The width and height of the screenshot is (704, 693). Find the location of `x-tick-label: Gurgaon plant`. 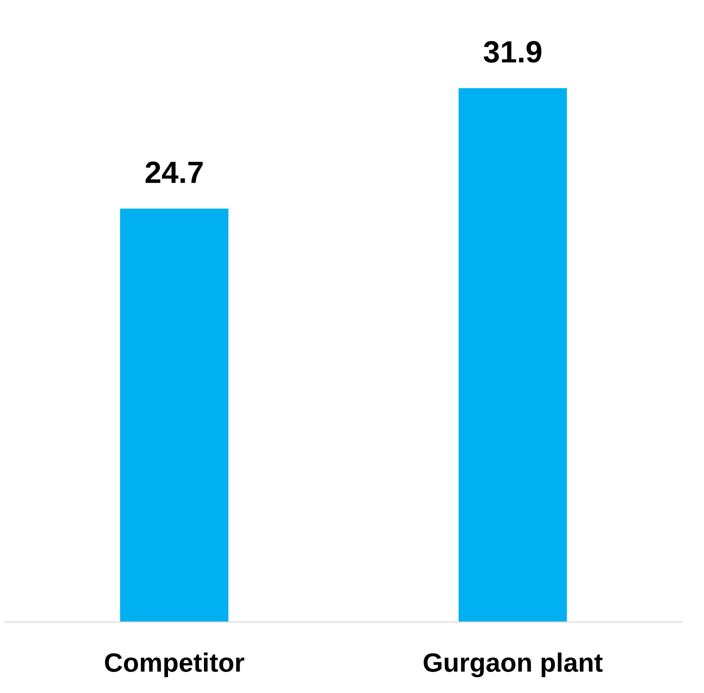

x-tick-label: Gurgaon plant is located at coordinates (513, 665).